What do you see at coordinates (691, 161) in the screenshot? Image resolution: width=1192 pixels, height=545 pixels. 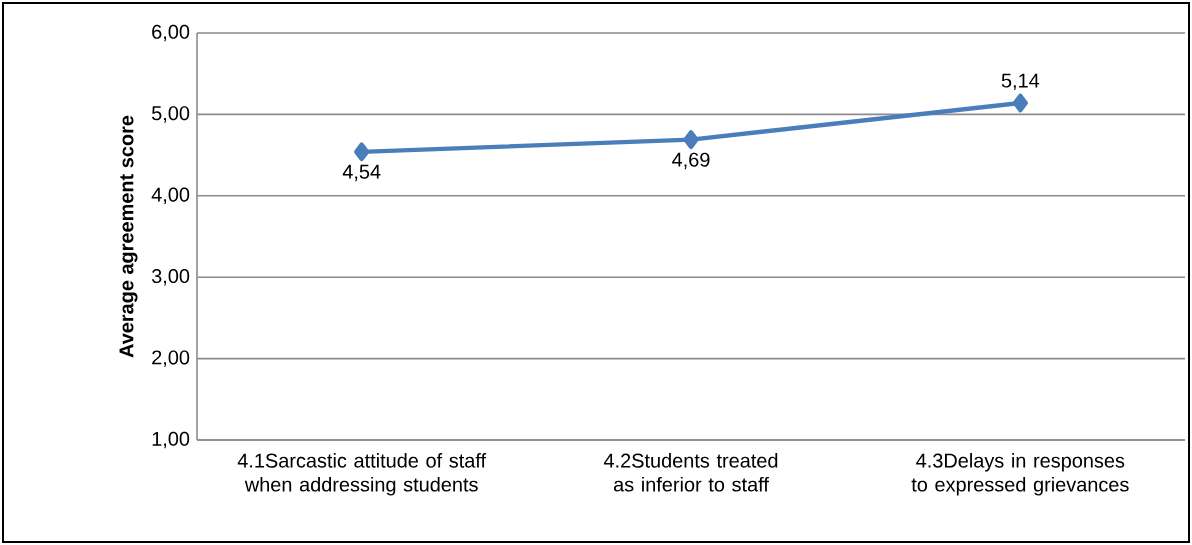 I see `data-label: 4,69` at bounding box center [691, 161].